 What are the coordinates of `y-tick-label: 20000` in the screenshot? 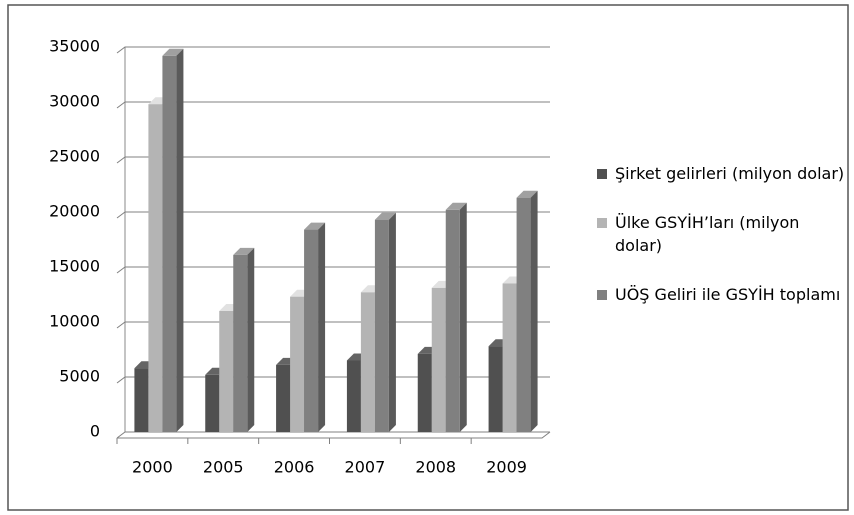 It's located at (74, 211).